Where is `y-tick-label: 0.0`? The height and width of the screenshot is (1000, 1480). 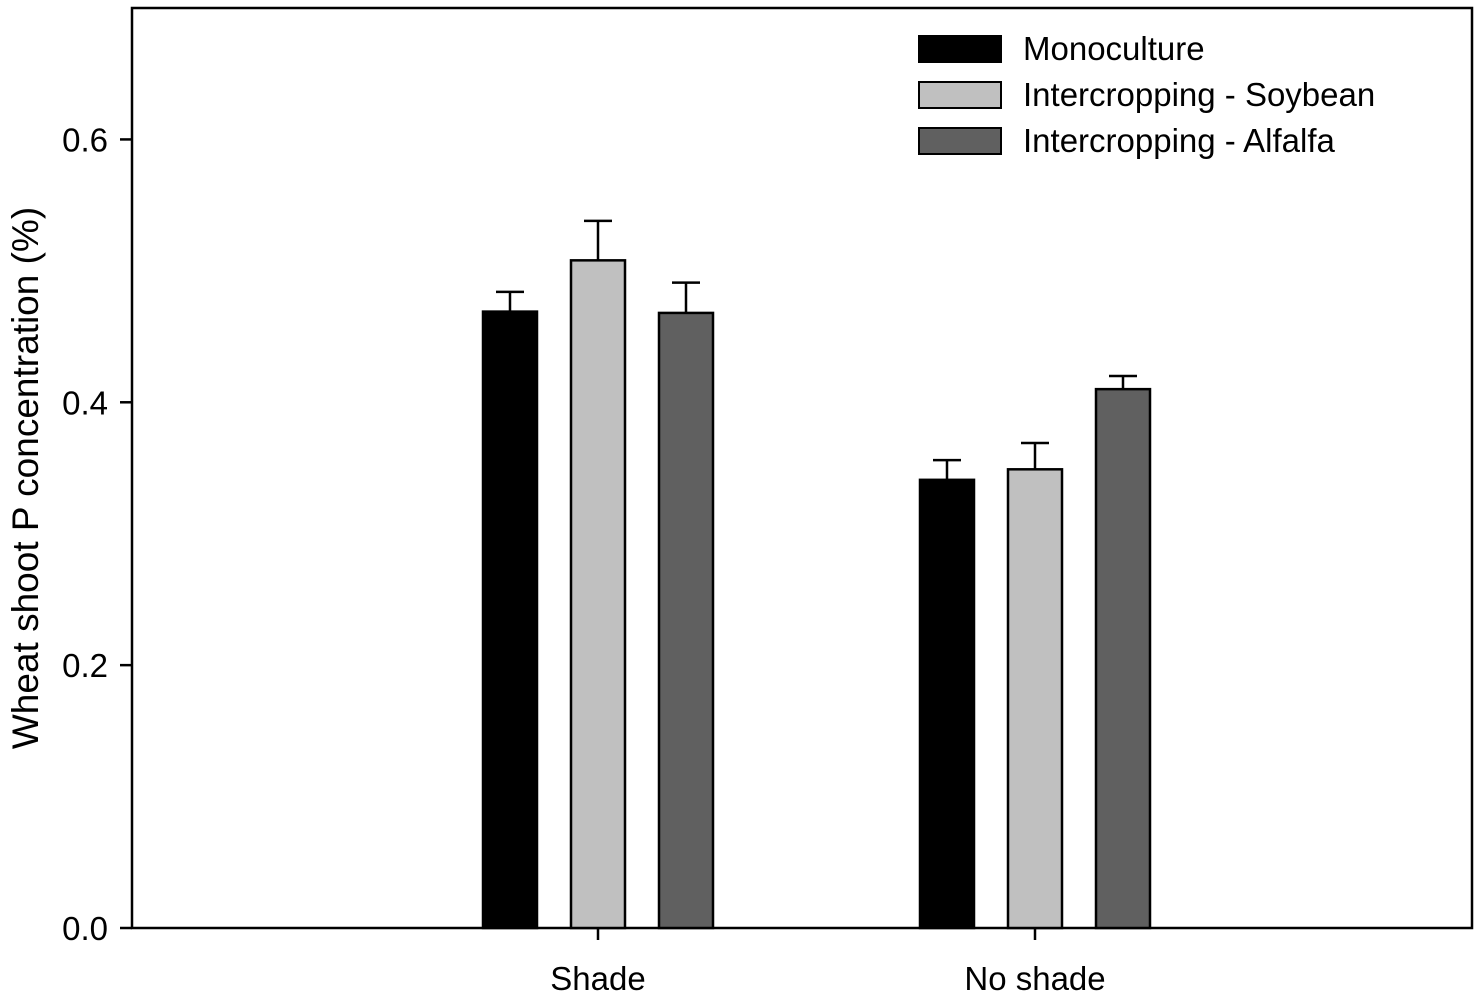 y-tick-label: 0.0 is located at coordinates (85, 928).